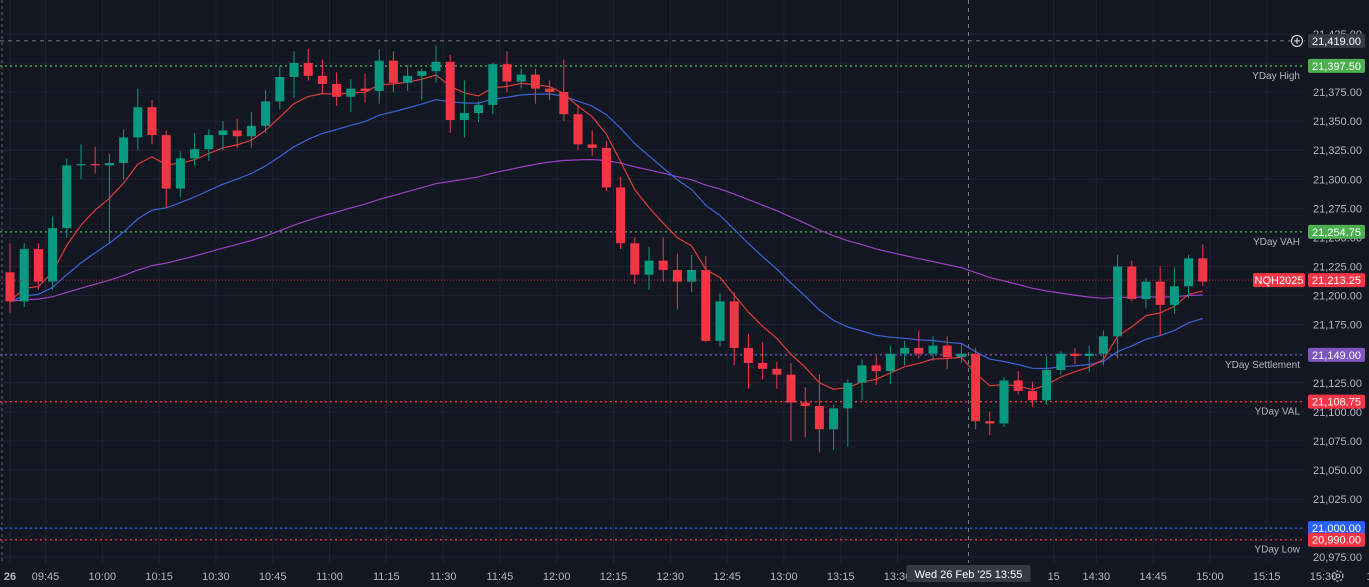 The width and height of the screenshot is (1369, 587). Describe the element at coordinates (1337, 471) in the screenshot. I see `y-tick-label: 21,050.00` at that location.